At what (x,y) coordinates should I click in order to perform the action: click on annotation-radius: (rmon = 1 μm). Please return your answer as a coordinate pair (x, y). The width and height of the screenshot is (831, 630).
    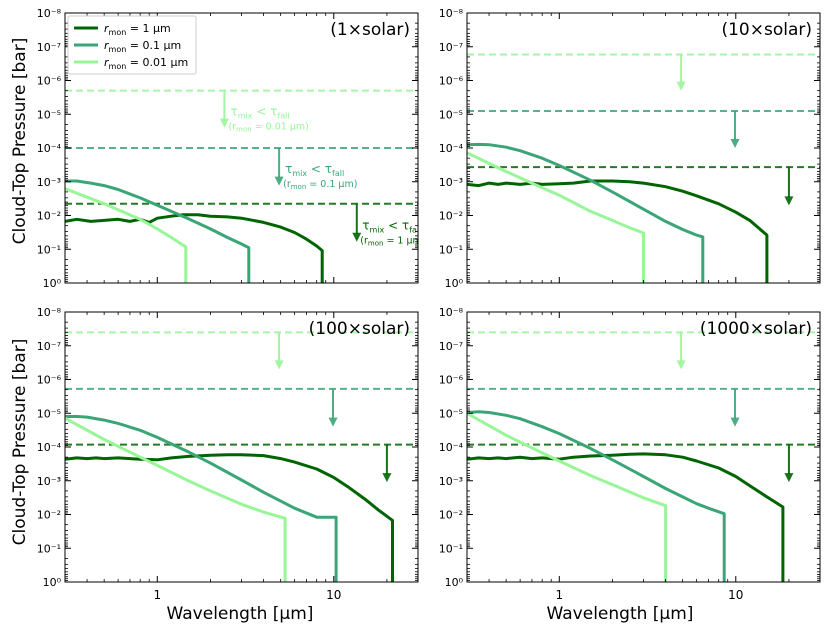
    Looking at the image, I should click on (392, 242).